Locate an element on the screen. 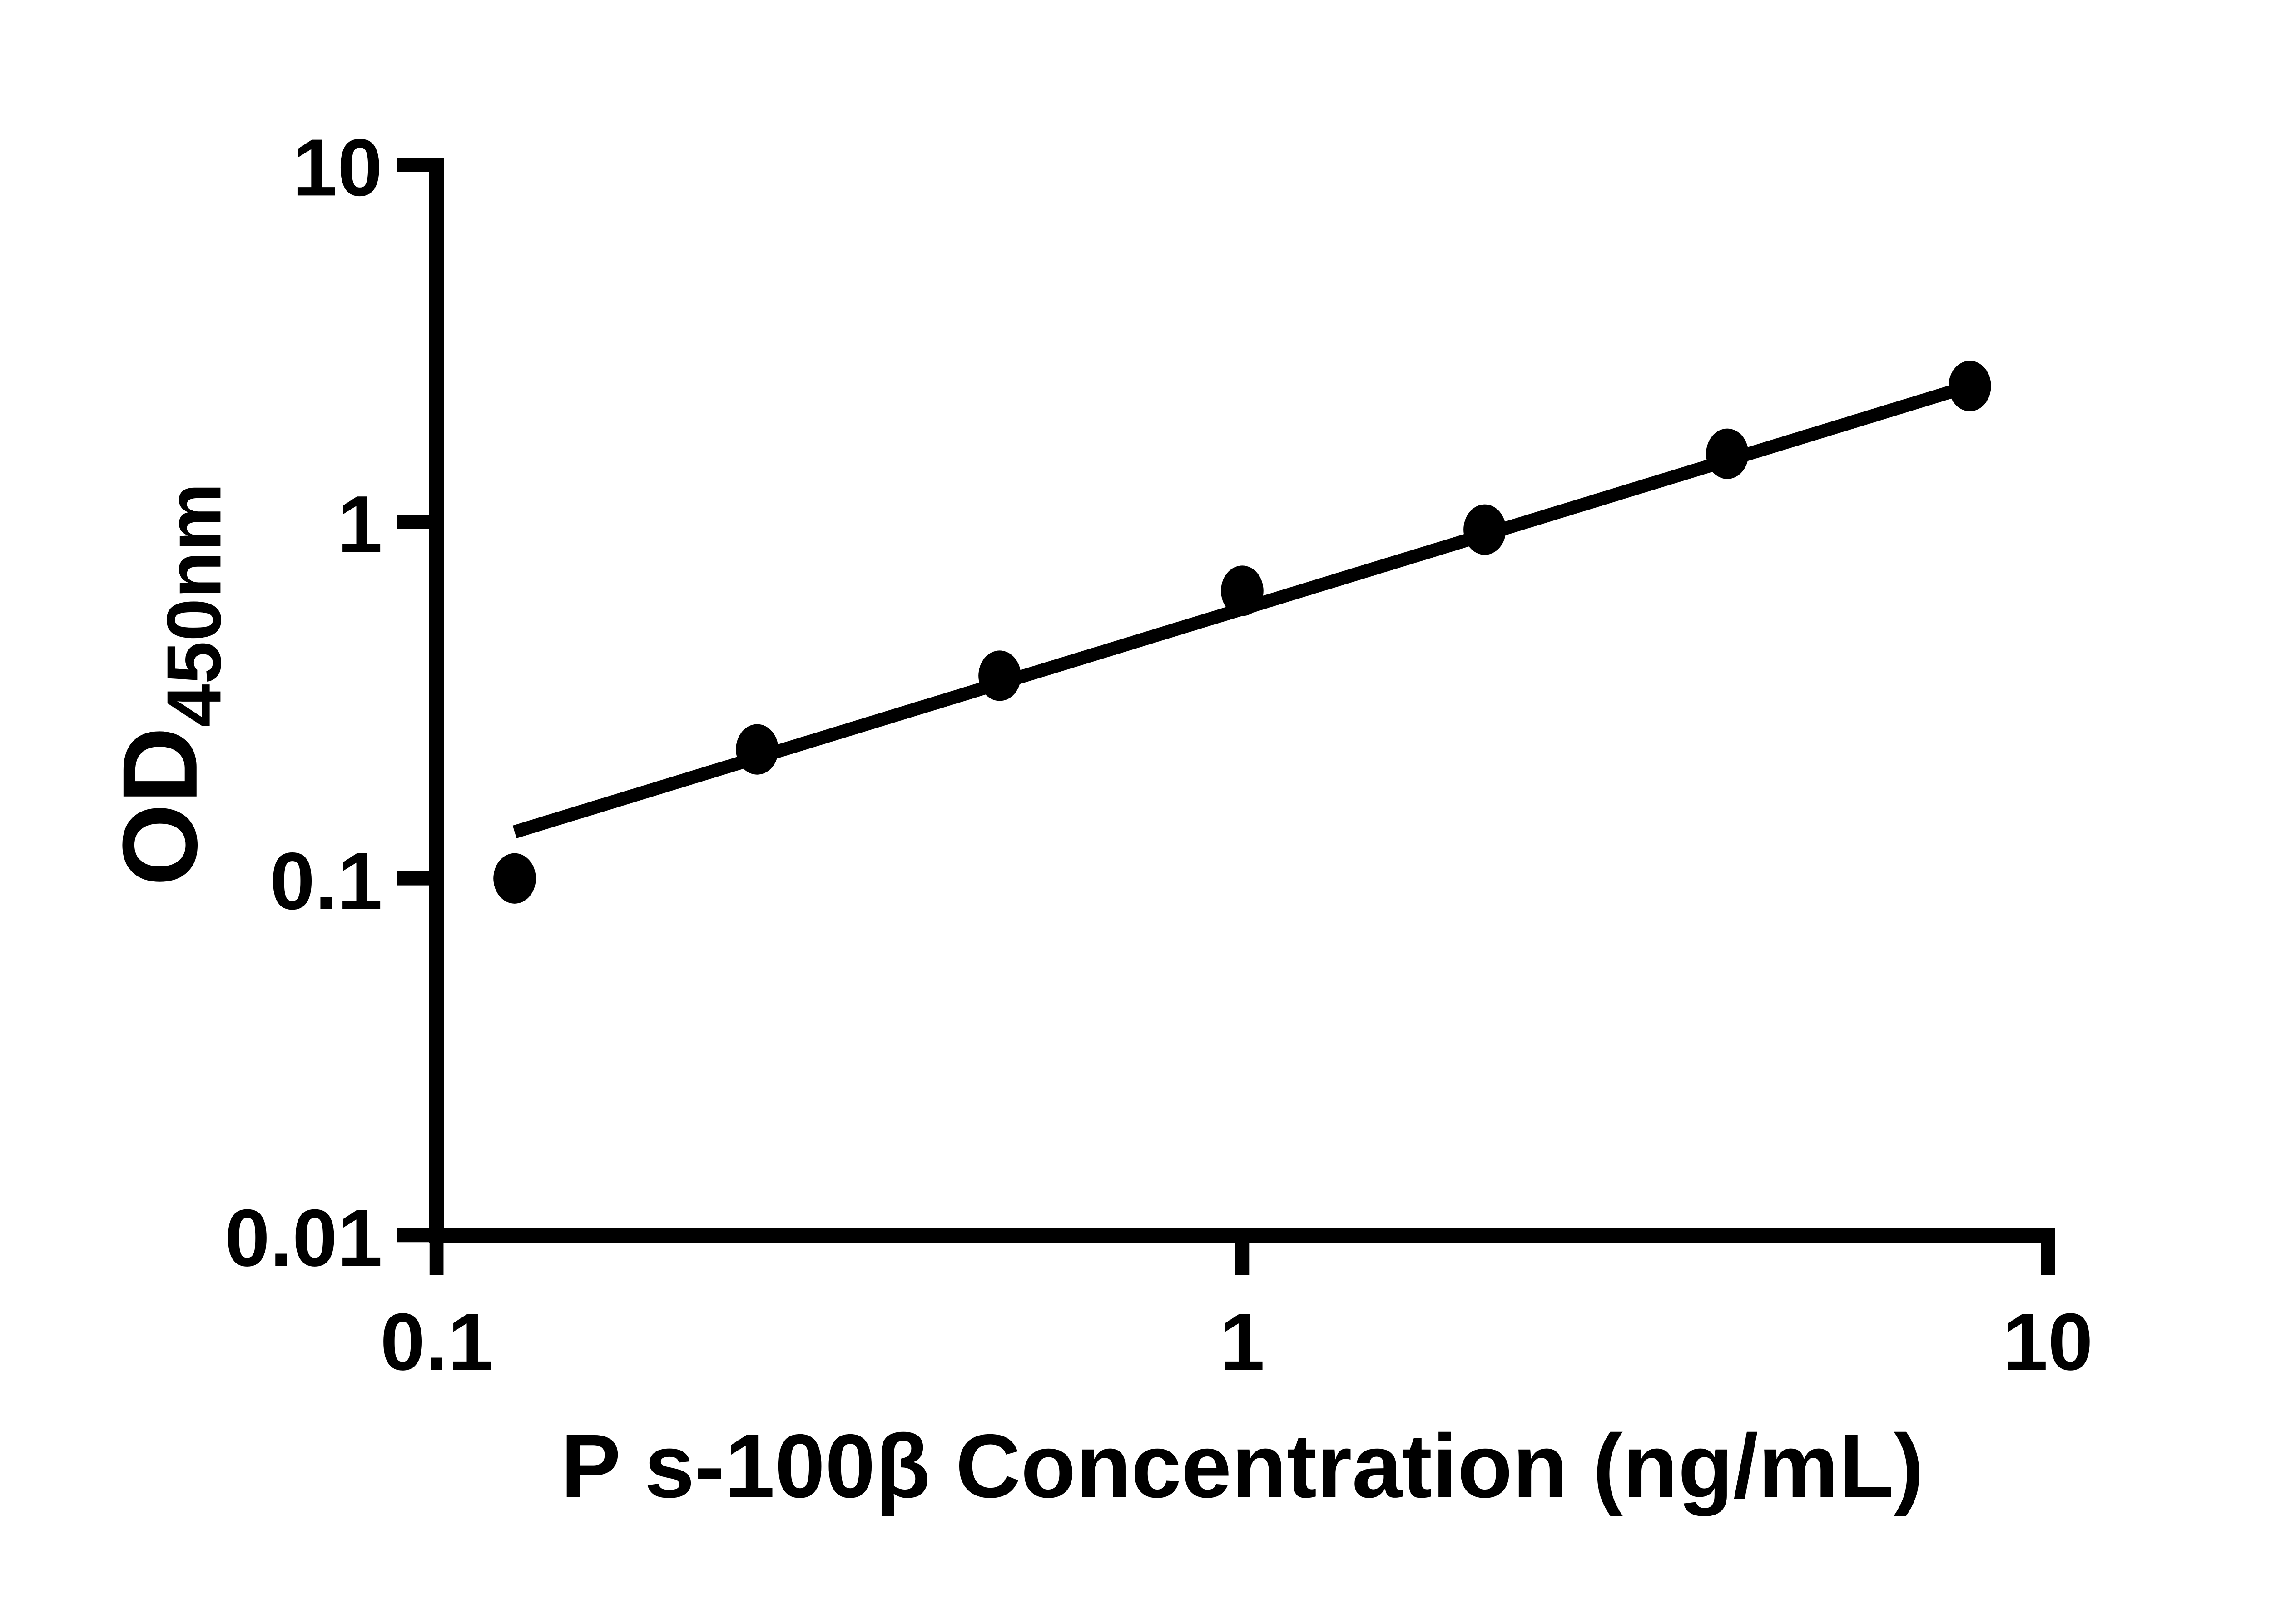  y-tick-label-1: 1 is located at coordinates (359, 524).